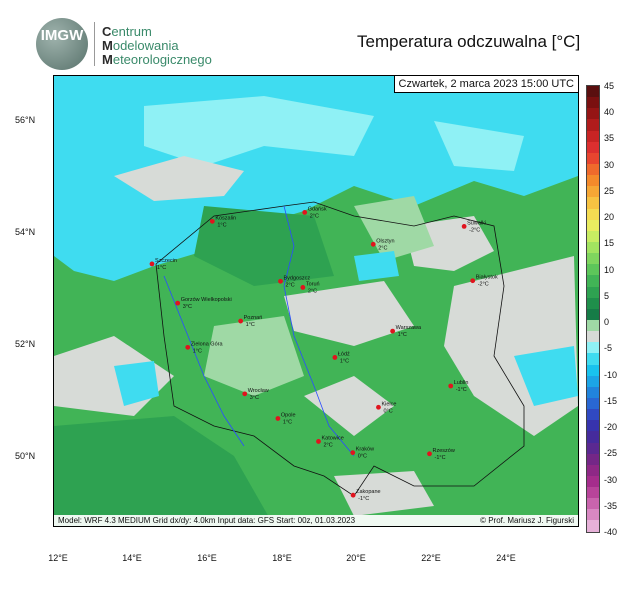  What do you see at coordinates (609, 190) in the screenshot?
I see `colorbar-tick-label: 25` at bounding box center [609, 190].